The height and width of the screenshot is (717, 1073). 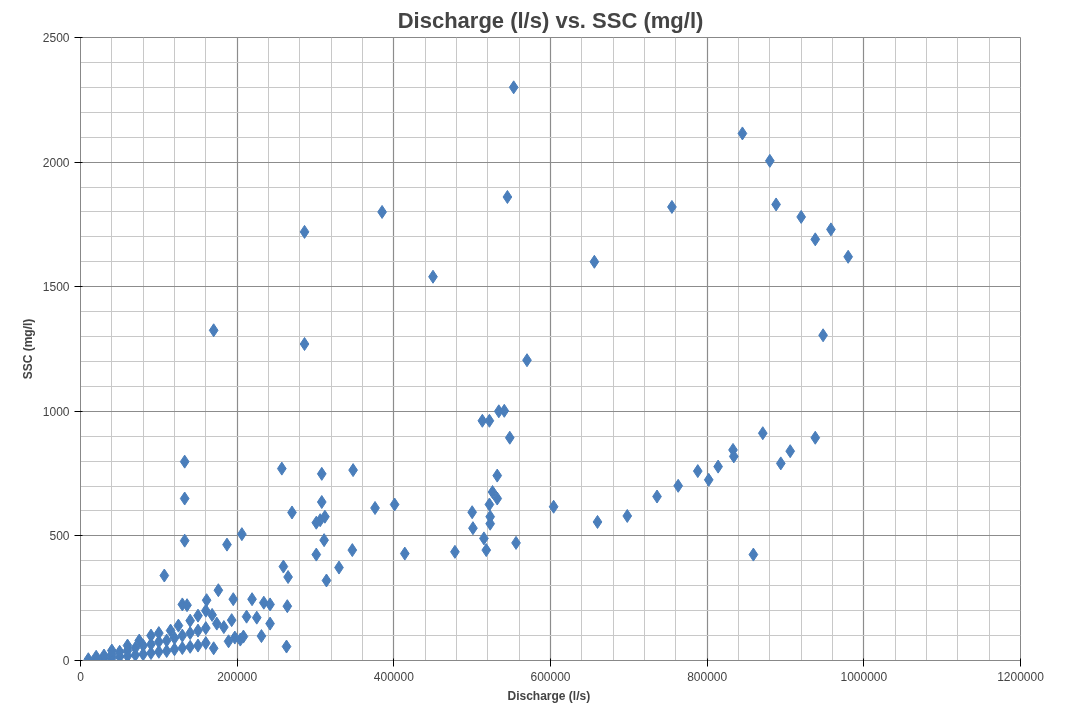 I want to click on x-tick-label: 1200000, so click(x=1021, y=676).